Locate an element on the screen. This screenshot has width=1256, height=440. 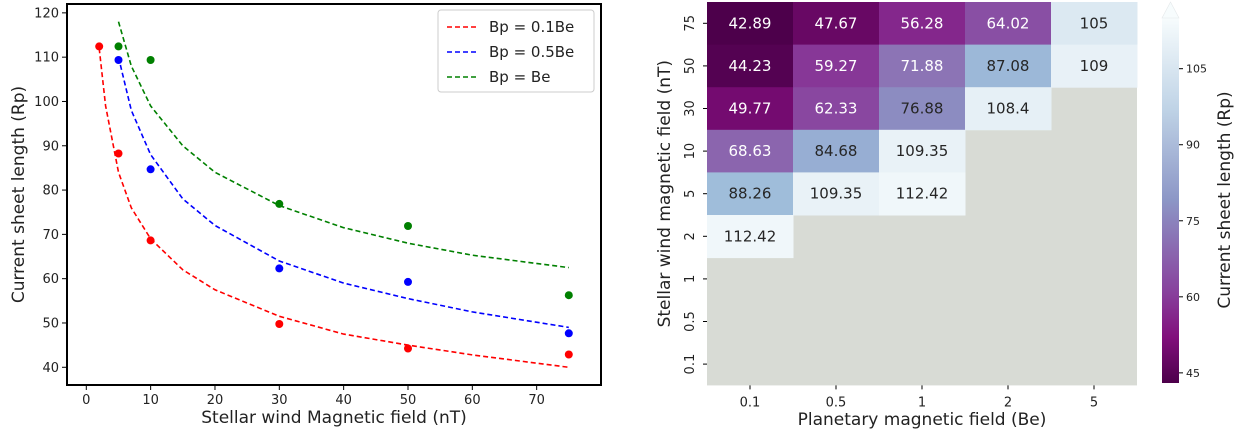
y-tick-label: 5 is located at coordinates (690, 194).